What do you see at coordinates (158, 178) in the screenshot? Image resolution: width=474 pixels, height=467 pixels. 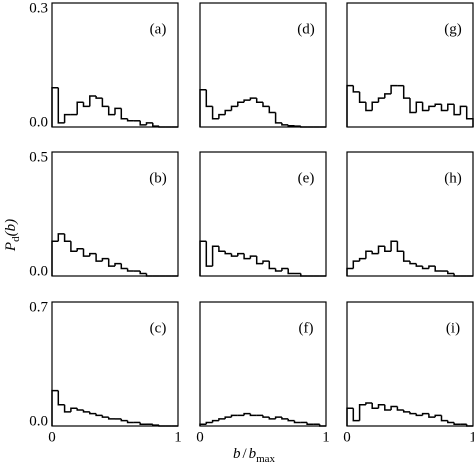 I see `panel-label: (b)` at bounding box center [158, 178].